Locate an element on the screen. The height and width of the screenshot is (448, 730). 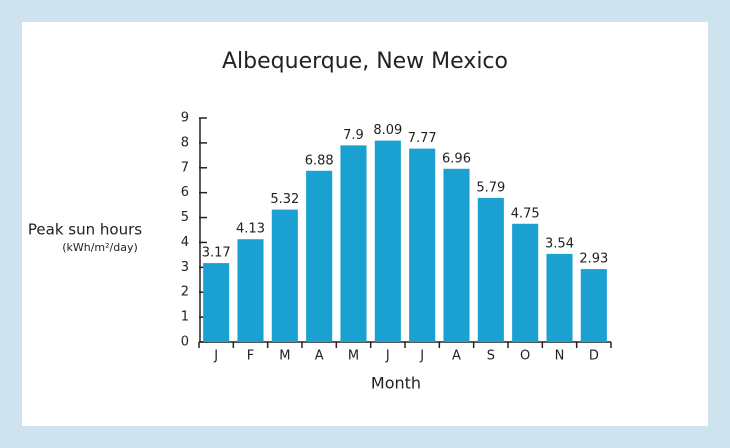
x-tick-label: O is located at coordinates (525, 356).